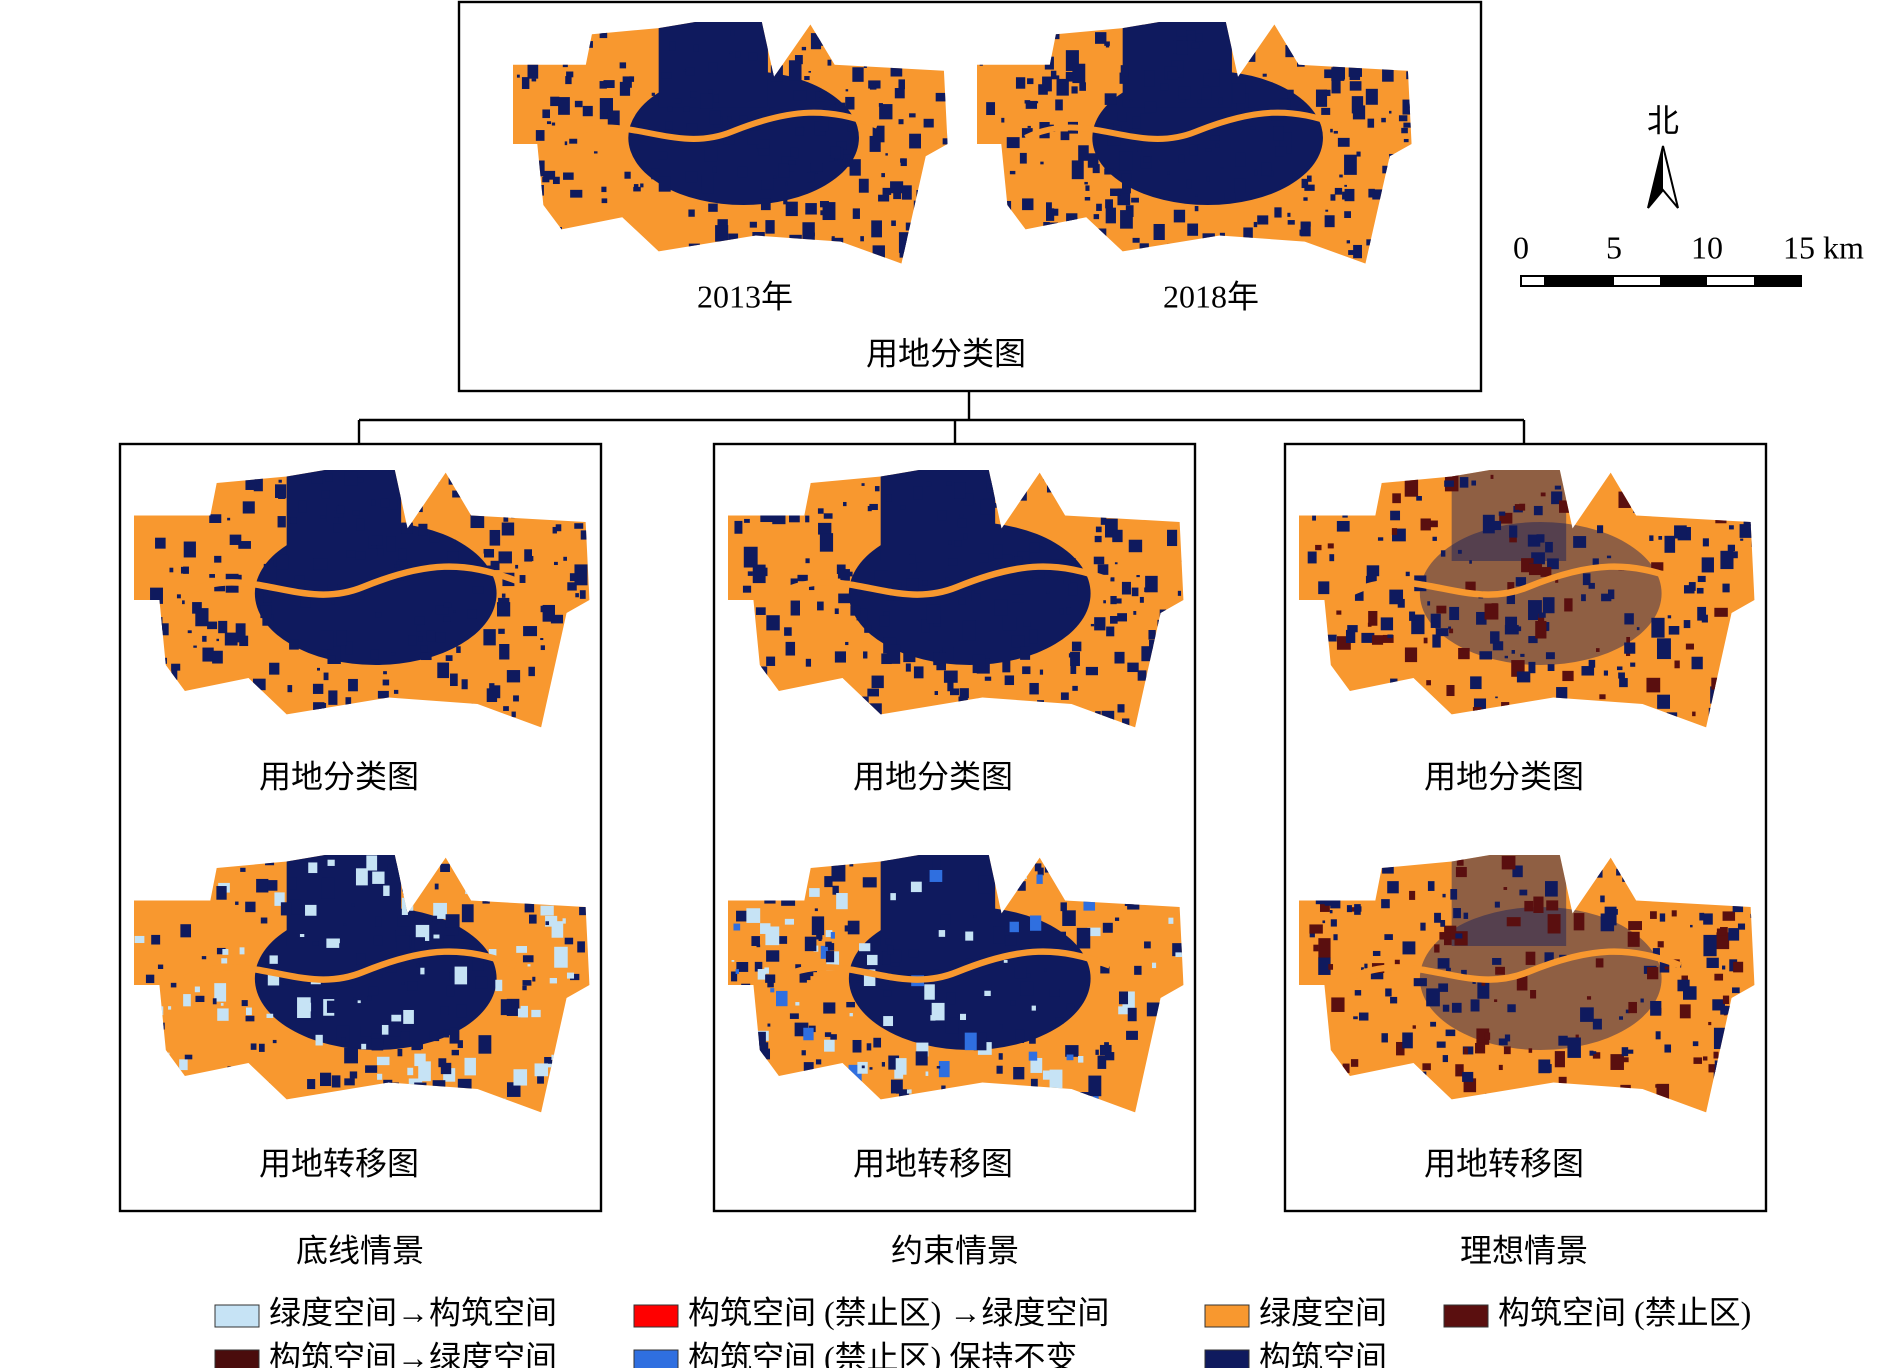 The width and height of the screenshot is (1890, 1368). Describe the element at coordinates (1466, 1316) in the screenshot. I see `legend-swatch` at that location.